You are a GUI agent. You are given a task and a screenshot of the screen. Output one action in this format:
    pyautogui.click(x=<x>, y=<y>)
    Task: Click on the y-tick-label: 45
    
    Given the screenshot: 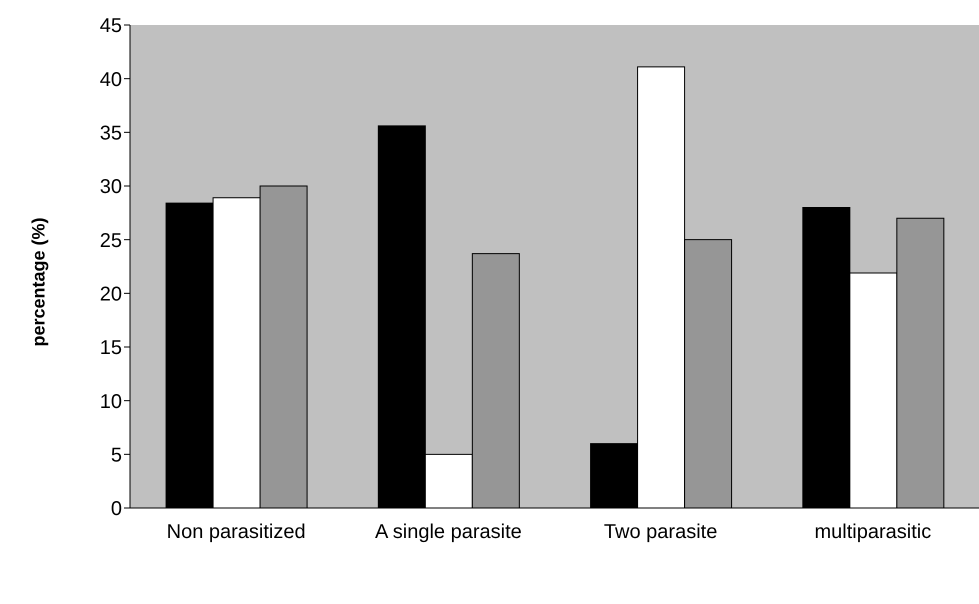 What is the action you would take?
    pyautogui.click(x=111, y=26)
    